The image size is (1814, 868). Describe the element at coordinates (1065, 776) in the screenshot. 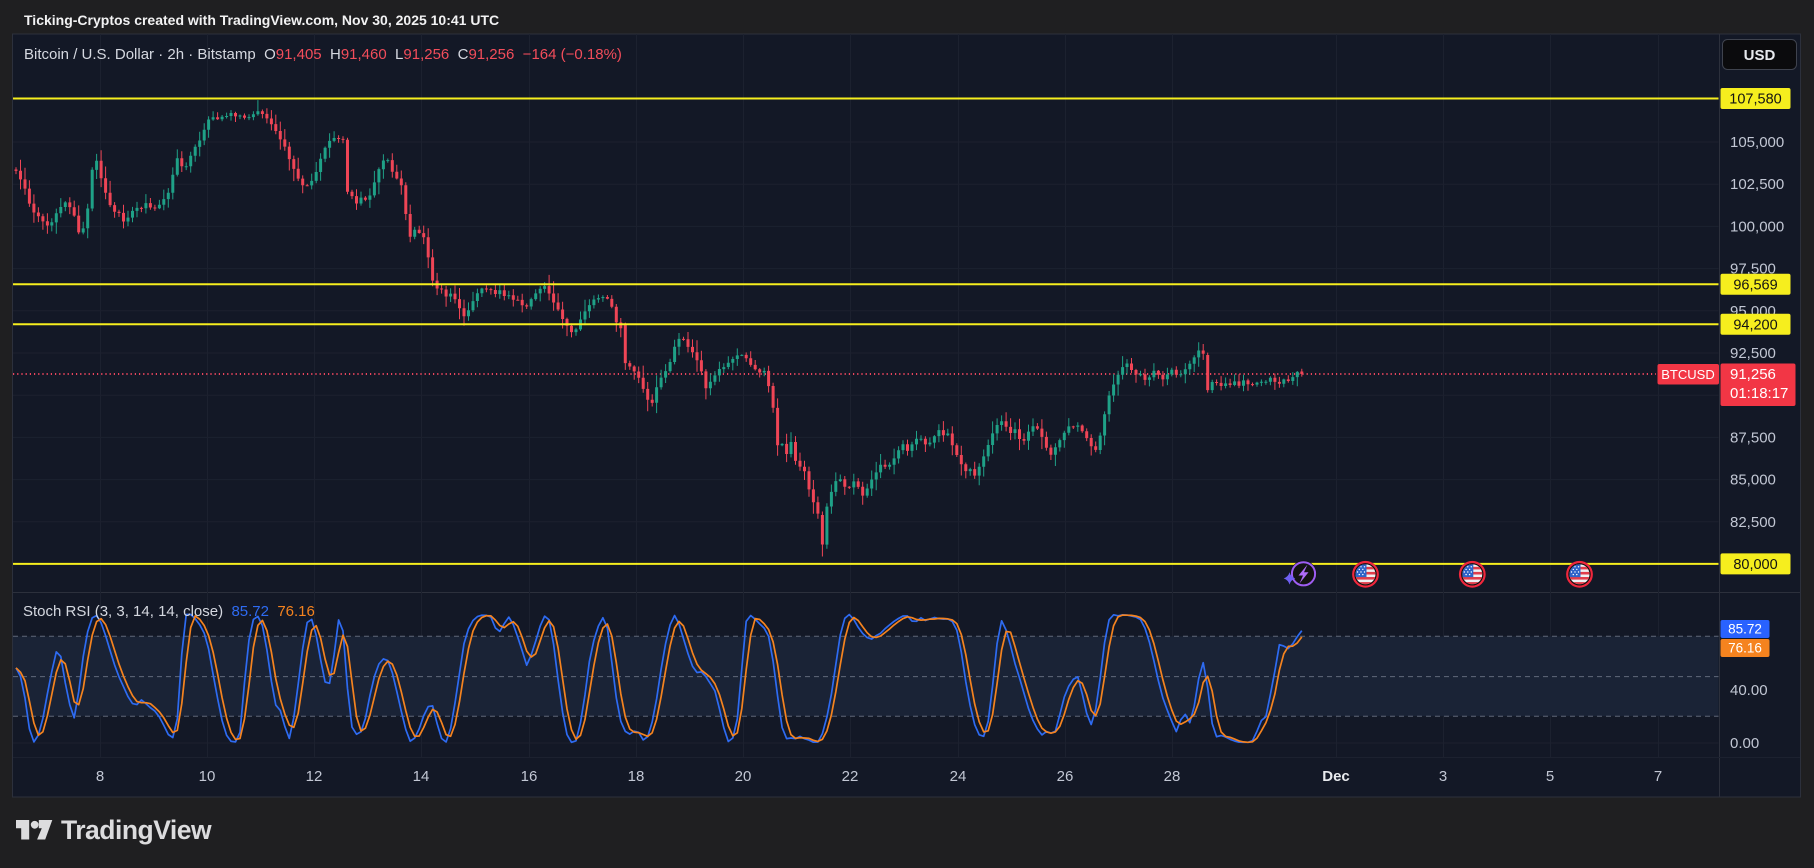

I see `svg-text: 26` at that location.